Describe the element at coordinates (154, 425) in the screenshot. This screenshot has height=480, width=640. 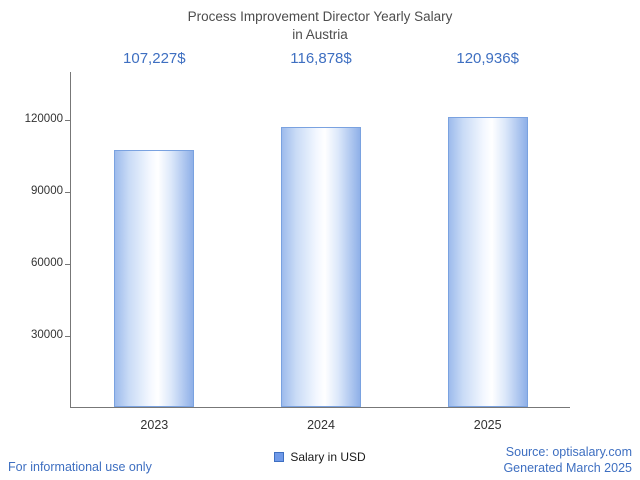
I see `x-tick-label-2023: 2023` at that location.